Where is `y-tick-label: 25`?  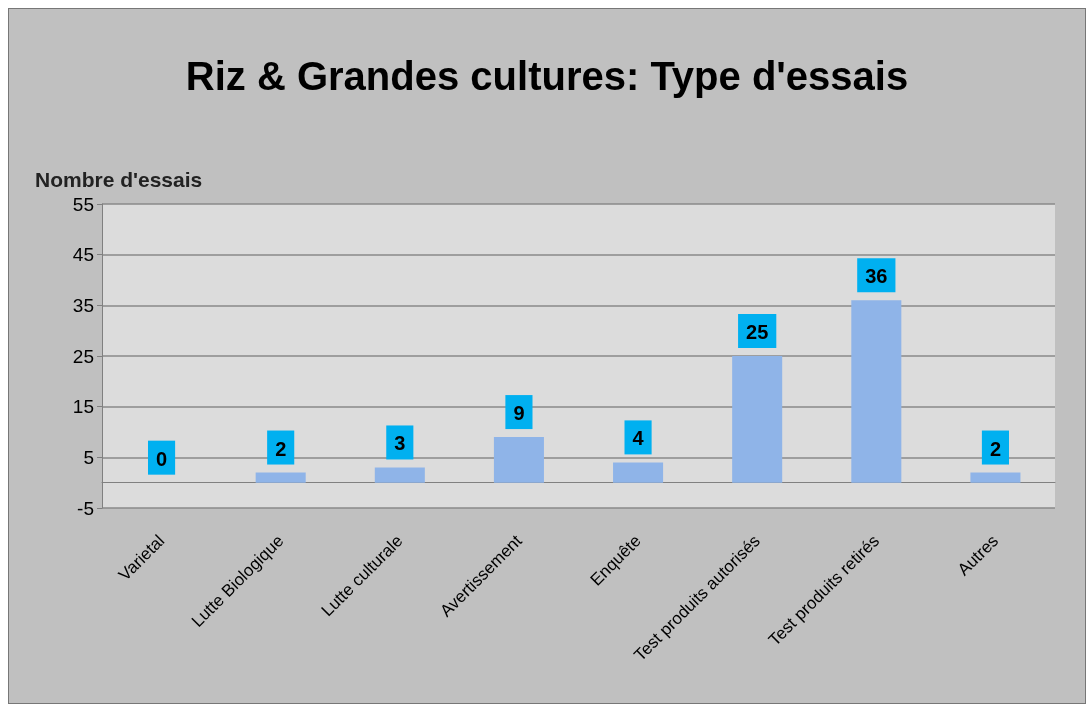
y-tick-label: 25 is located at coordinates (83, 356).